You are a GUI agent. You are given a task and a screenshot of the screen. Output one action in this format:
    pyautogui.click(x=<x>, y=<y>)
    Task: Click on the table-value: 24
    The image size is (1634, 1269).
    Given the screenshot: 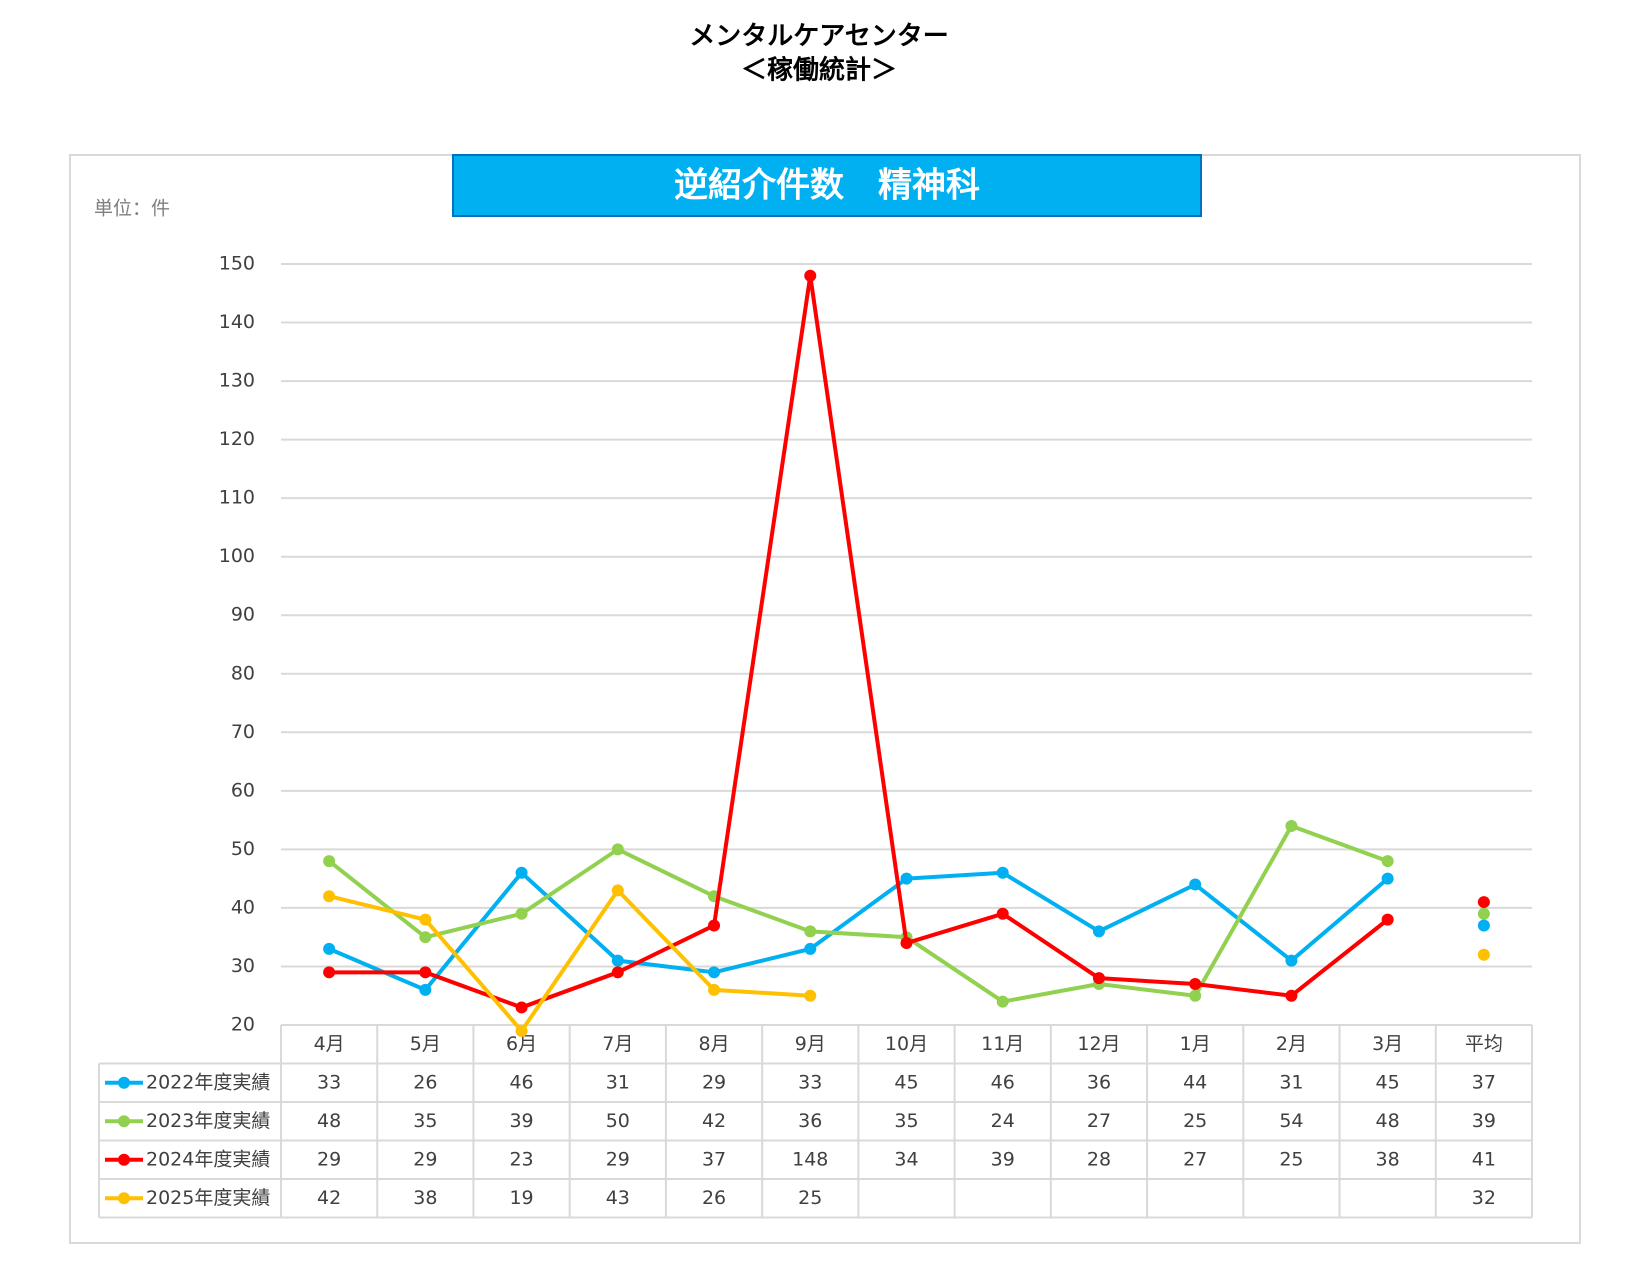 What is the action you would take?
    pyautogui.click(x=1003, y=1121)
    